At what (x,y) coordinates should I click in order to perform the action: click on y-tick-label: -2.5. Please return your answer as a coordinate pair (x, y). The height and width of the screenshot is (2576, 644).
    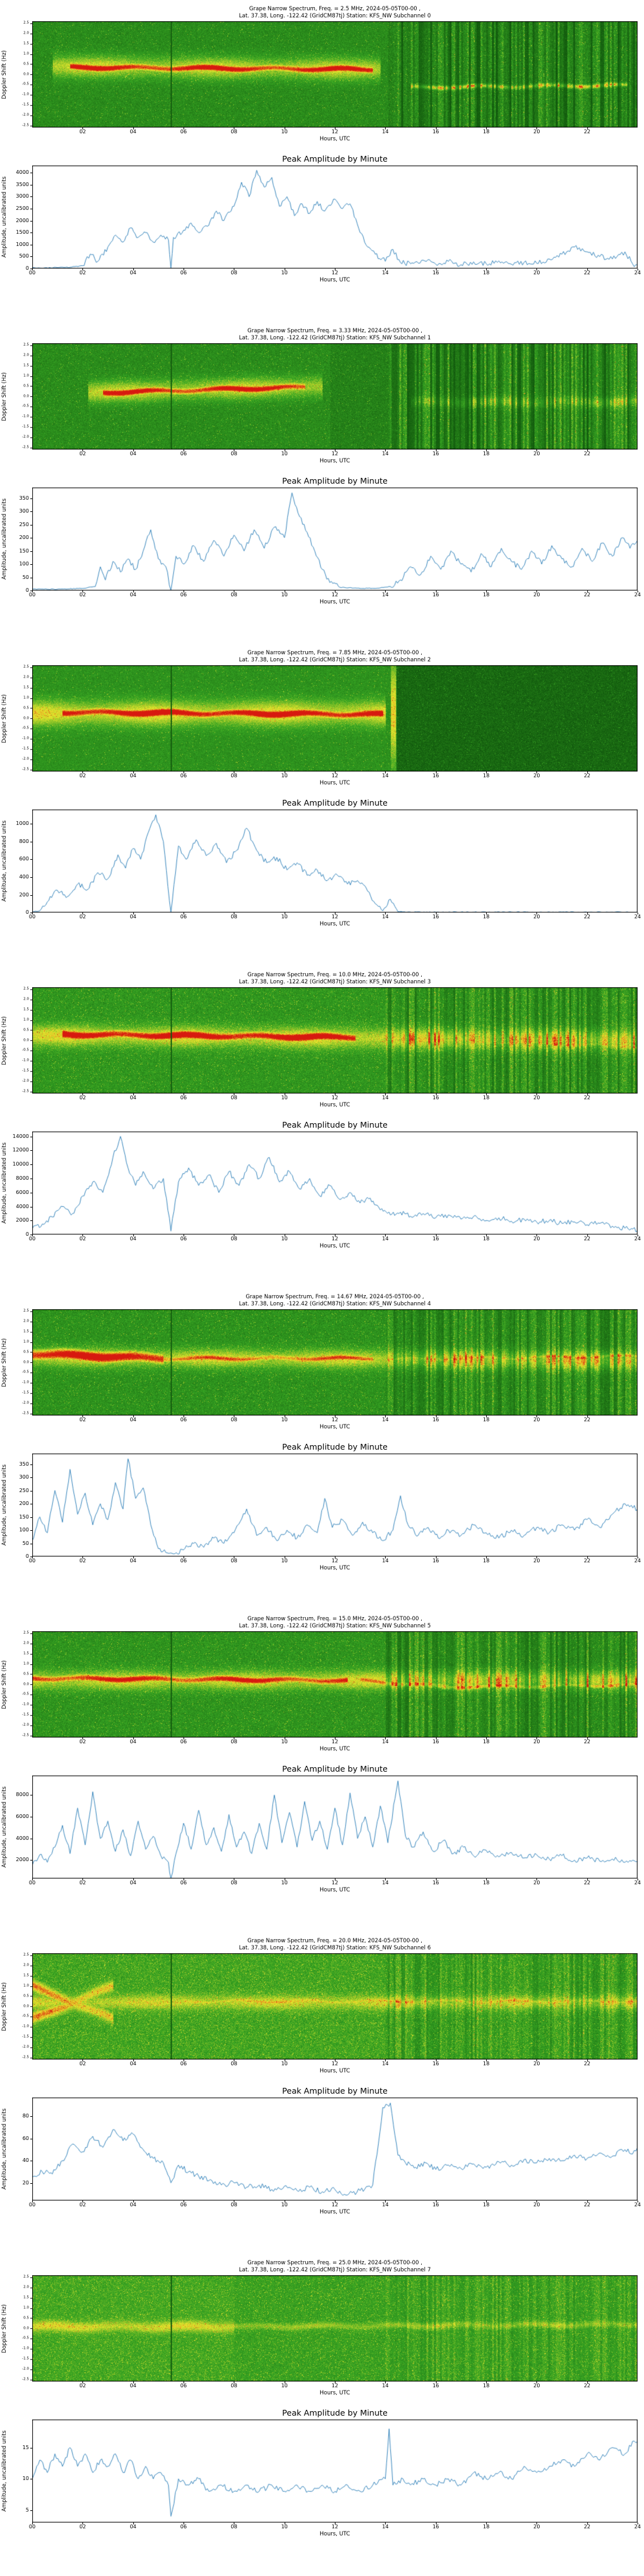
    Looking at the image, I should click on (27, 2379).